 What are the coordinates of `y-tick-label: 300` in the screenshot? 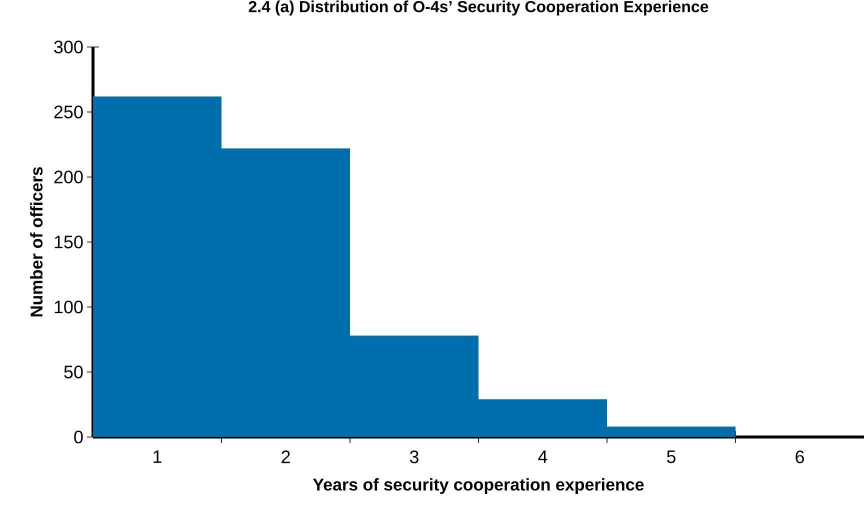 It's located at (68, 47).